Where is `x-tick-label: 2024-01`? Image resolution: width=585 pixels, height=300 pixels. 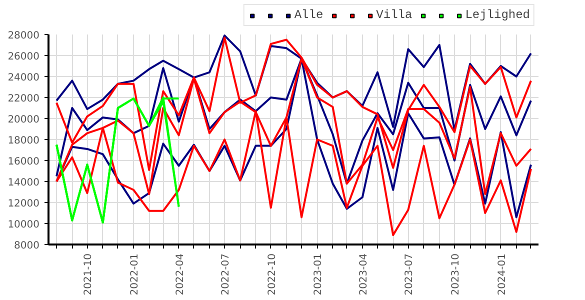
x-tick-label: 2024-01 is located at coordinates (502, 274).